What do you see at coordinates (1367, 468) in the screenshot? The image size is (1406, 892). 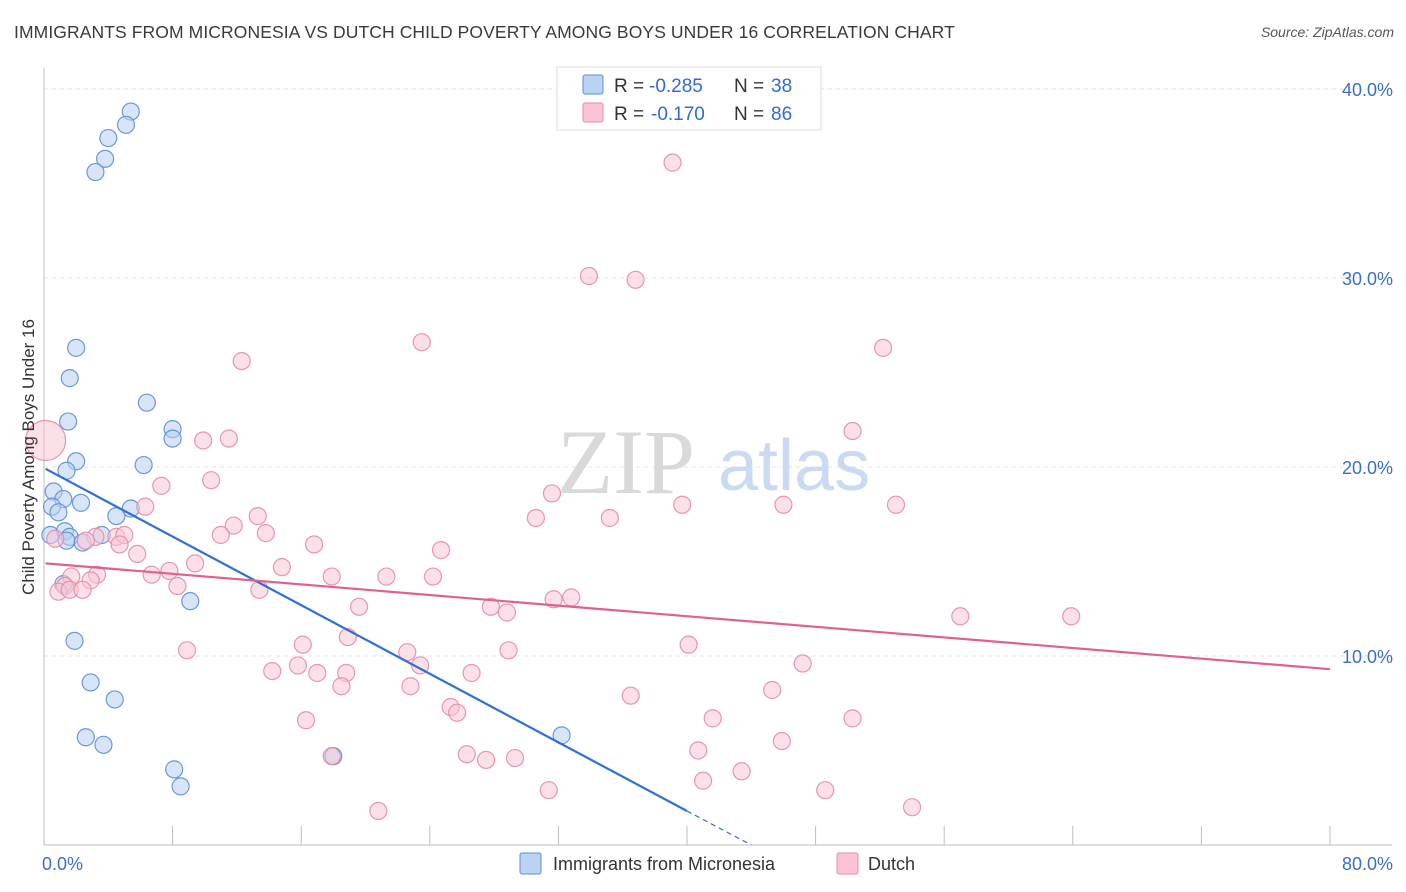 I see `y-tick-label-1: 20.0%` at bounding box center [1367, 468].